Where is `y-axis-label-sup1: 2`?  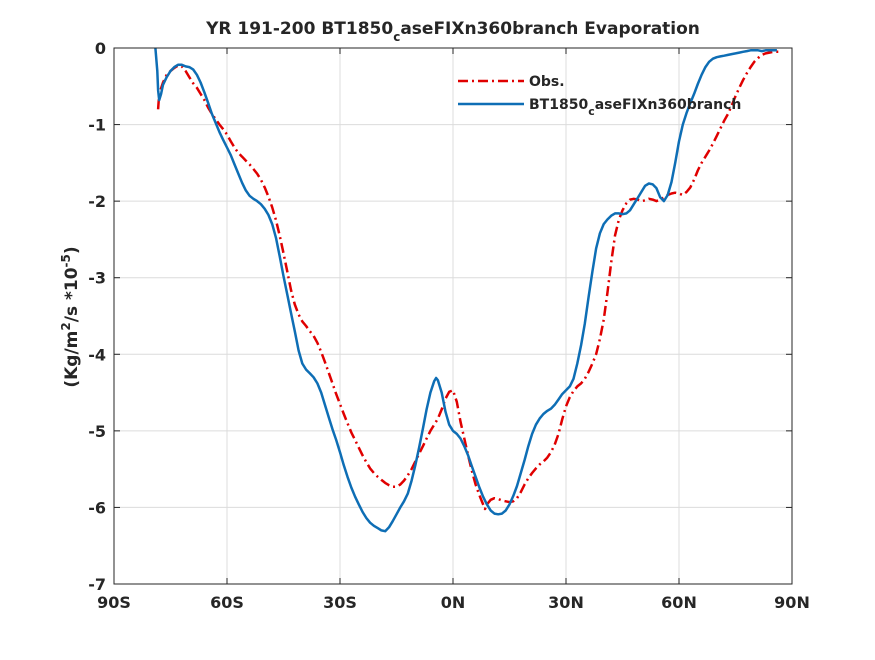
y-axis-label-sup1: 2 is located at coordinates (66, 326).